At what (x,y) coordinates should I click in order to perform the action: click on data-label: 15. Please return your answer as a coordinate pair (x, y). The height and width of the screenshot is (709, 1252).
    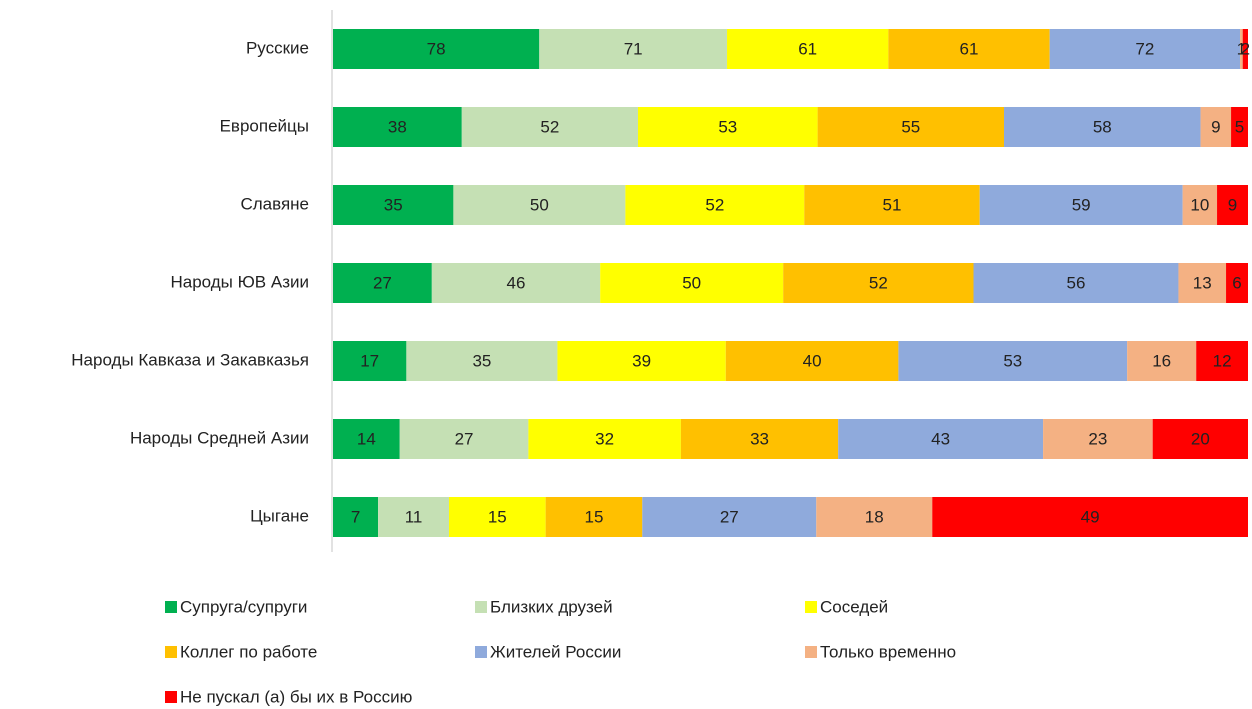
    Looking at the image, I should click on (497, 516).